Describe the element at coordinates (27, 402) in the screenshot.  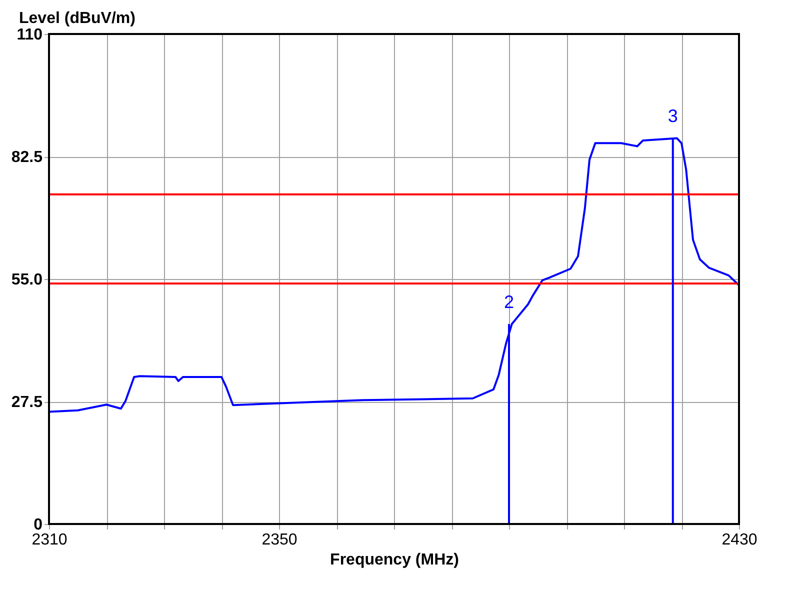
I see `y-tick-label: 27.5` at that location.